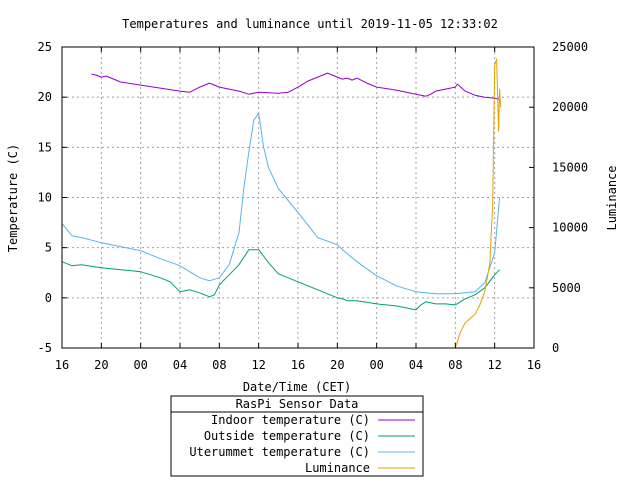 This screenshot has height=480, width=640. I want to click on legend-label: Luminance, so click(337, 468).